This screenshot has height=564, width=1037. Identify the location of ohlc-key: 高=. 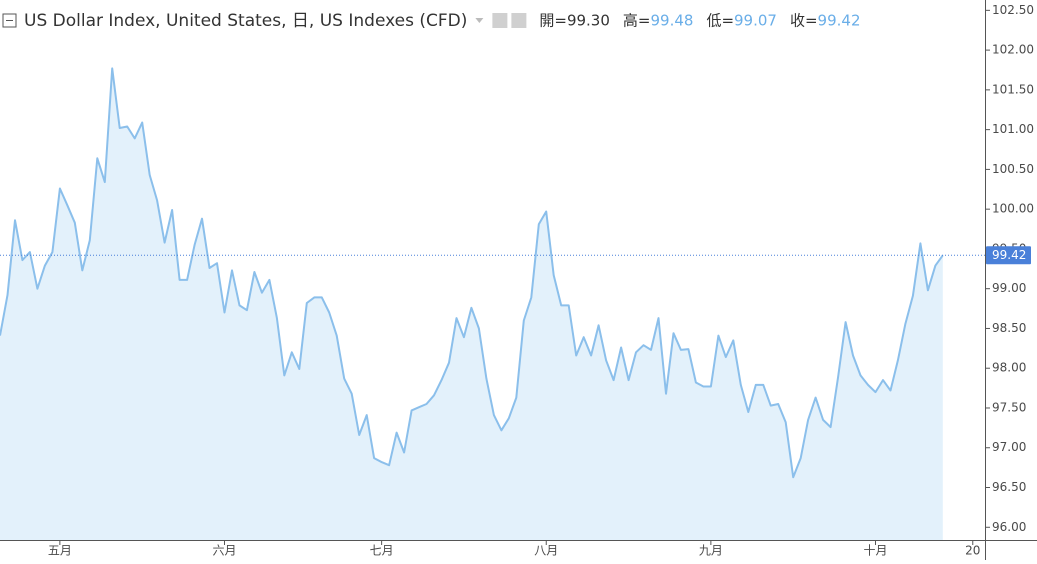
(637, 21).